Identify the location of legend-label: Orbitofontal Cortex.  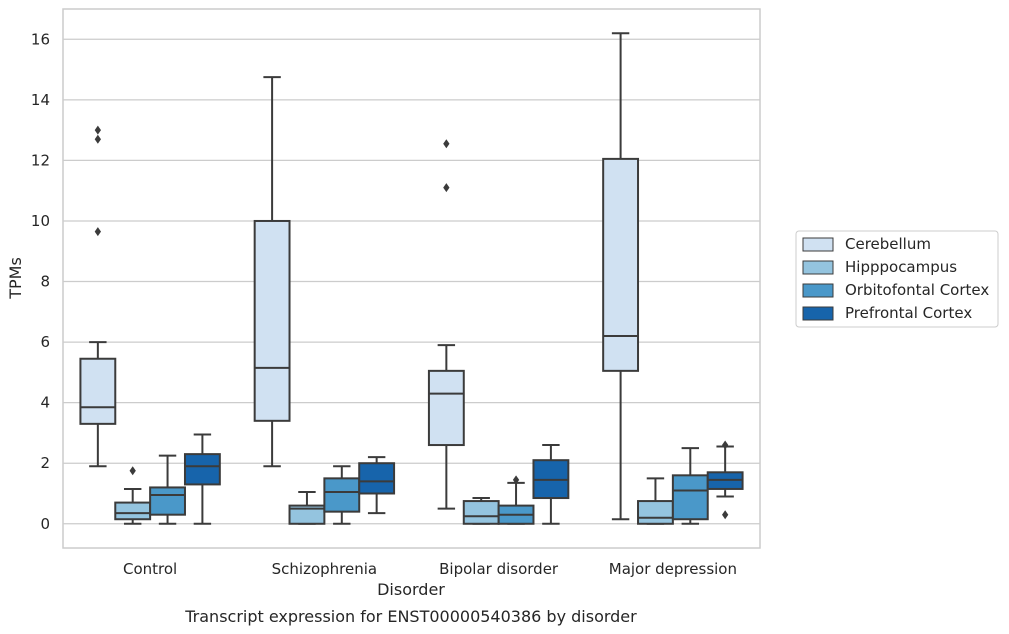
(917, 290).